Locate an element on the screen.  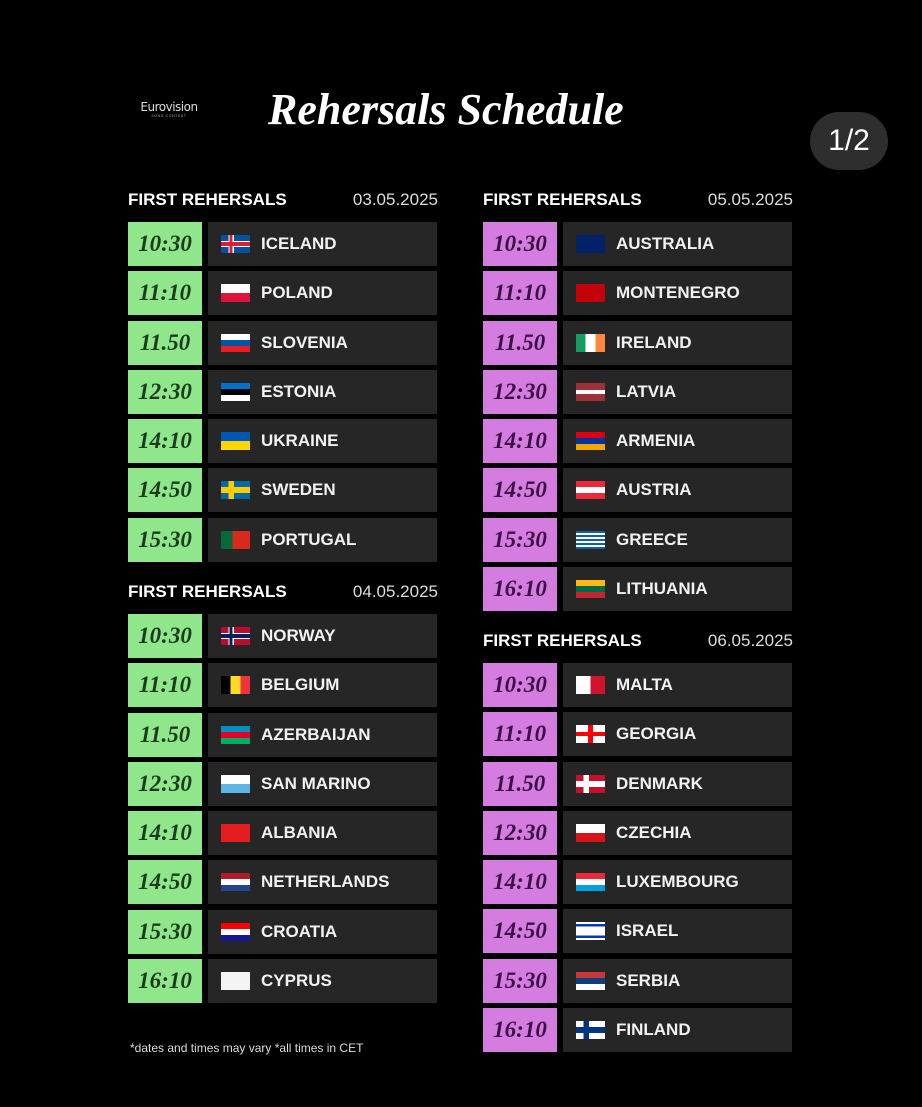
country-cell: POLAND is located at coordinates (322, 293).